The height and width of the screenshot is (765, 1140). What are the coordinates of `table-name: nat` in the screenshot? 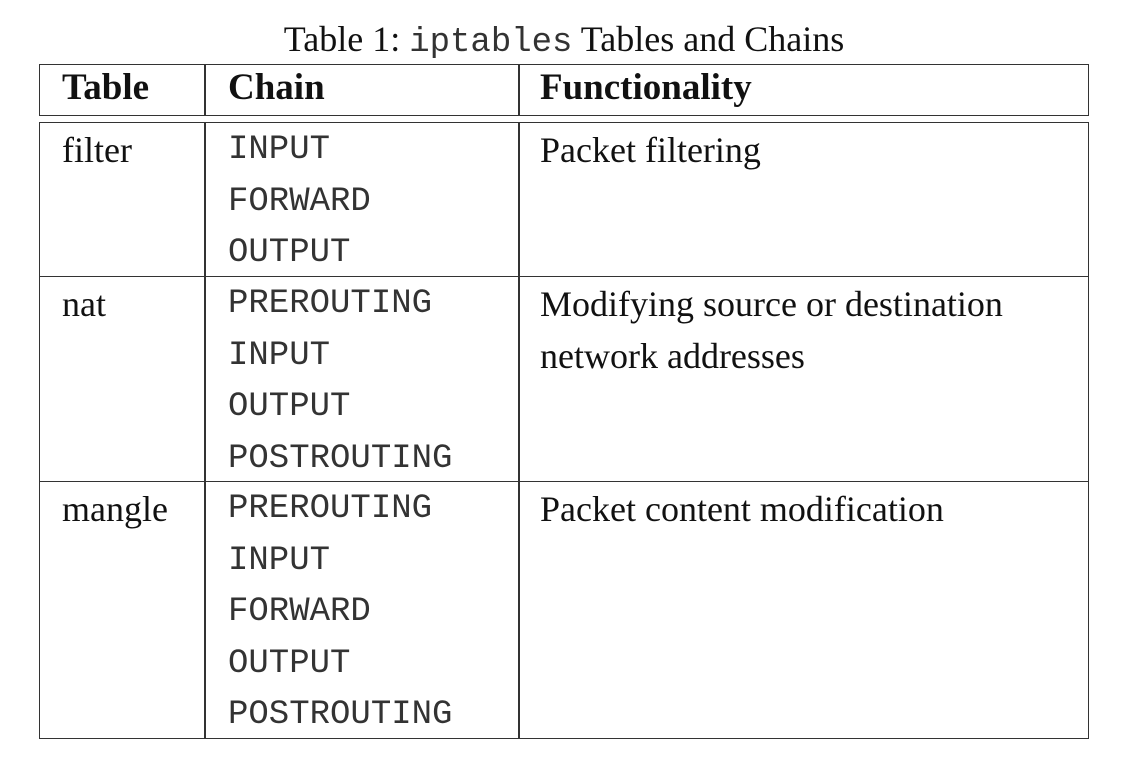 It's located at (84, 304).